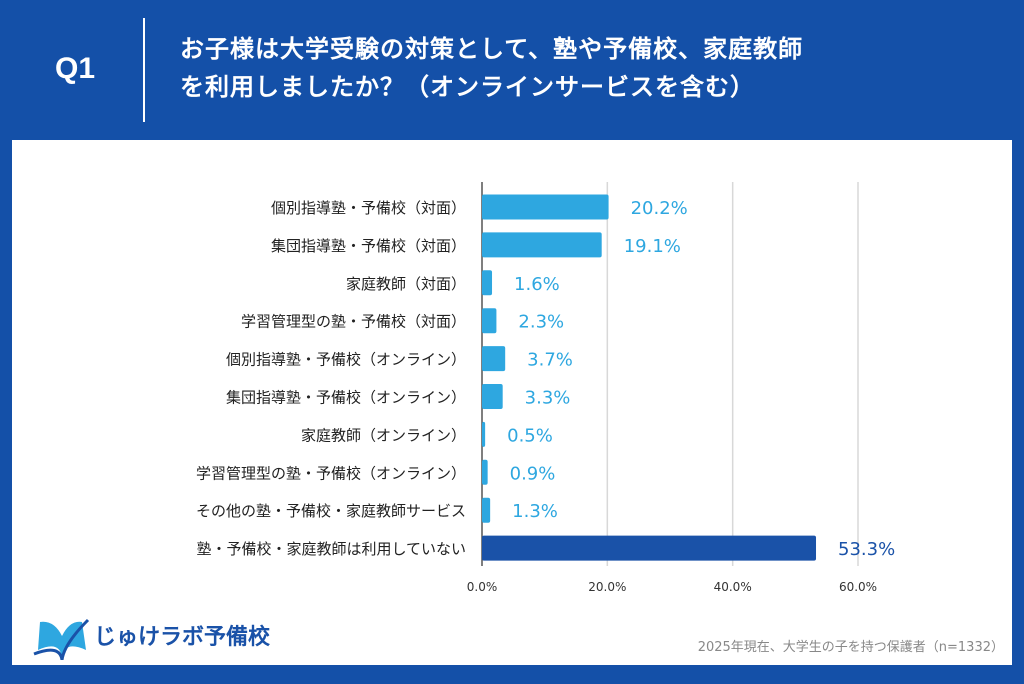  Describe the element at coordinates (482, 587) in the screenshot. I see `x-tick-label: 0.0%` at that location.